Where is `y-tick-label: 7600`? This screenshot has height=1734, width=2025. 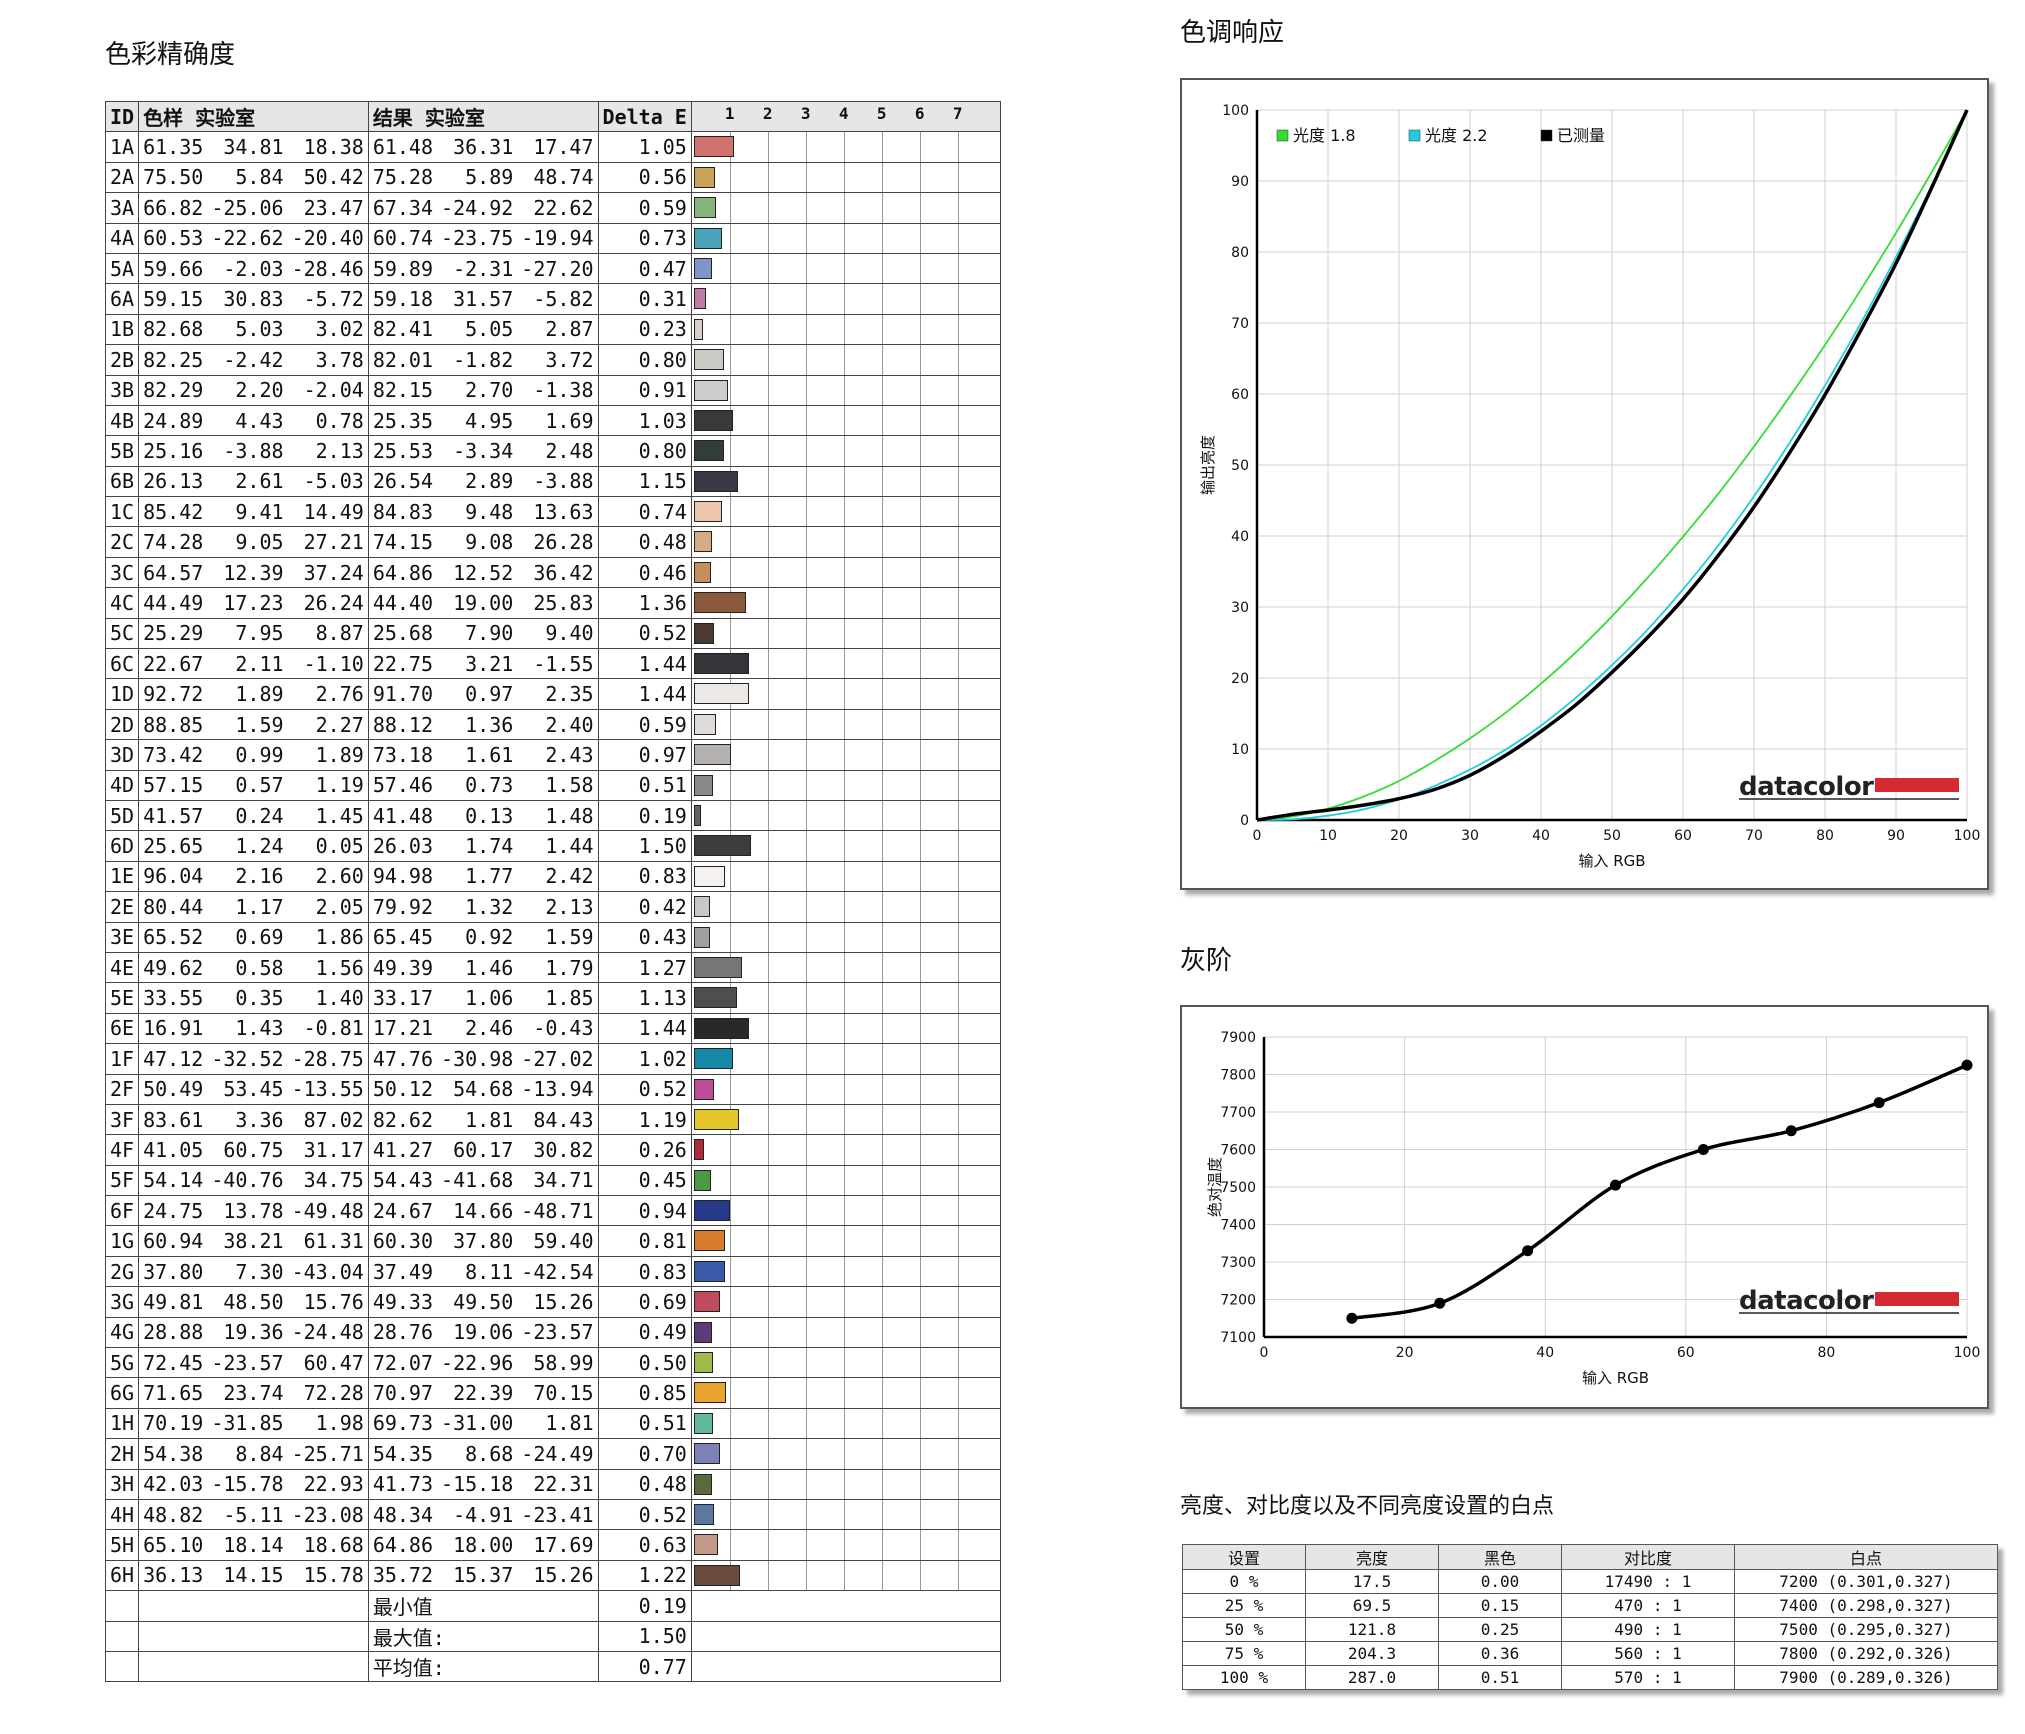
y-tick-label: 7600 is located at coordinates (1238, 1151).